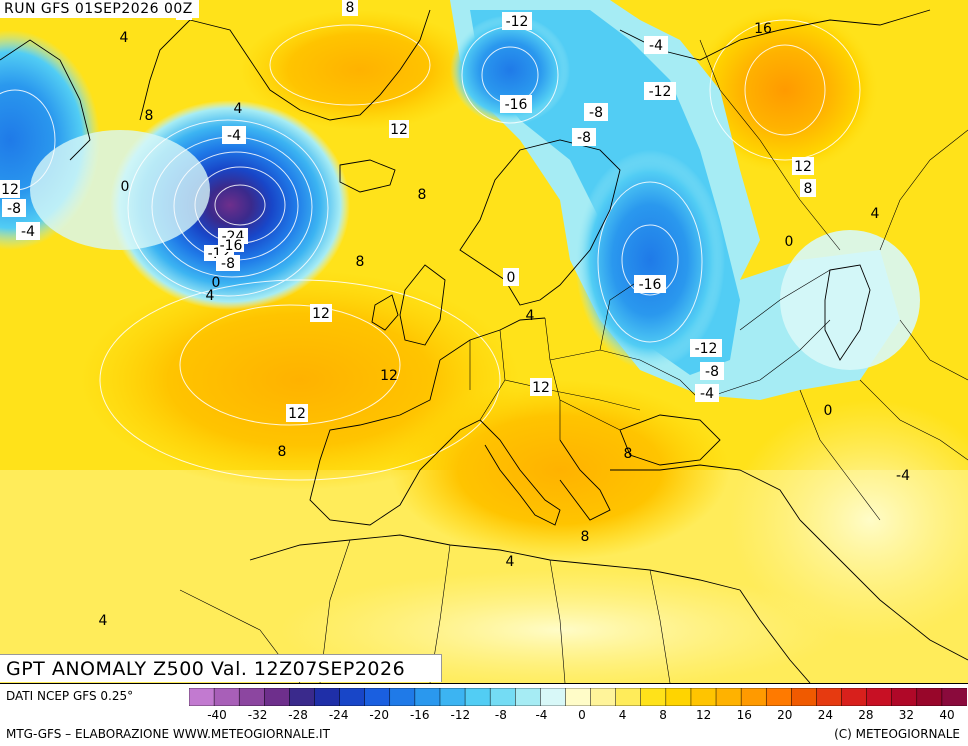 This screenshot has height=746, width=968. What do you see at coordinates (663, 715) in the screenshot?
I see `color-scale-tick-label: 8` at bounding box center [663, 715].